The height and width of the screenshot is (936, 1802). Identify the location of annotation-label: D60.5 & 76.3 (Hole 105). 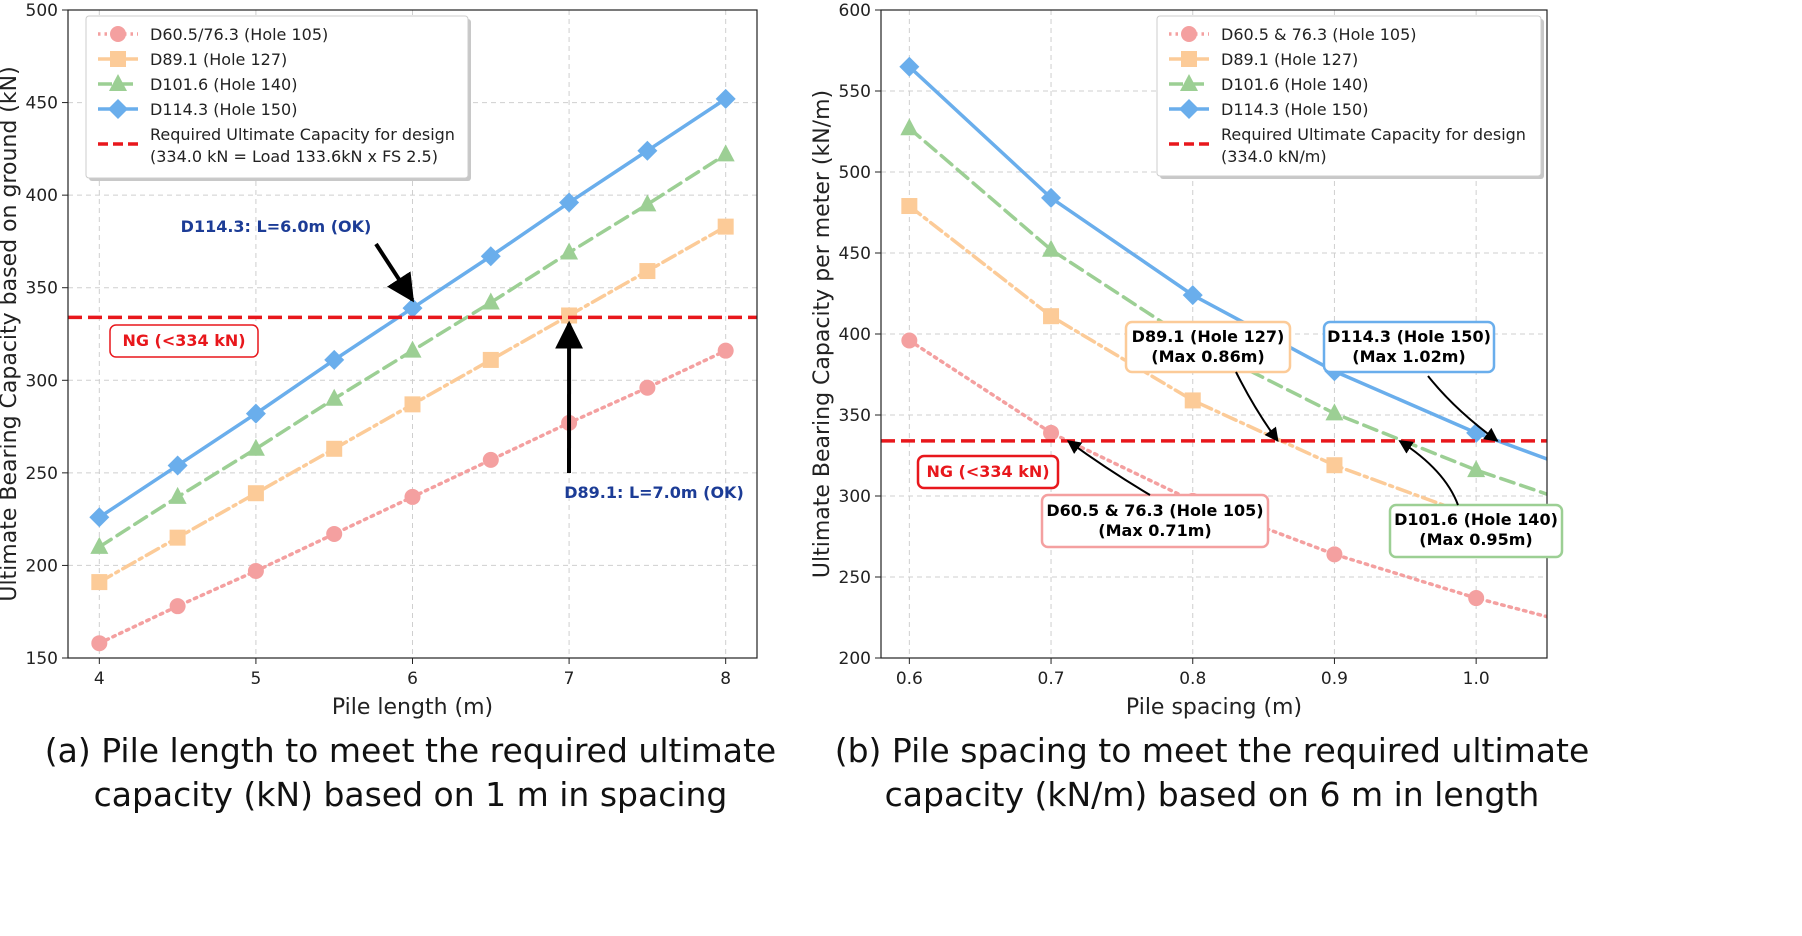
(1154, 510).